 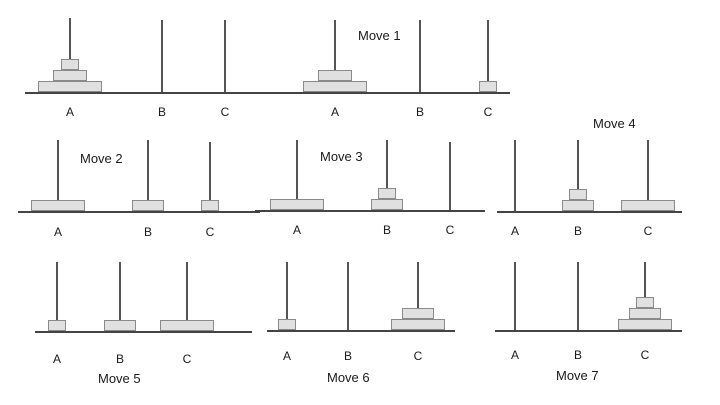 What do you see at coordinates (577, 375) in the screenshot?
I see `move-caption: Move 7` at bounding box center [577, 375].